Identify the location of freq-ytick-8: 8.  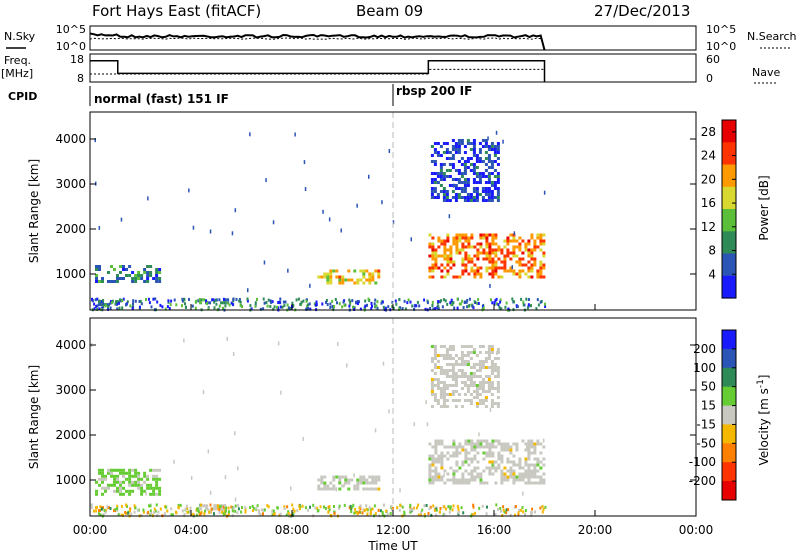
(80, 78).